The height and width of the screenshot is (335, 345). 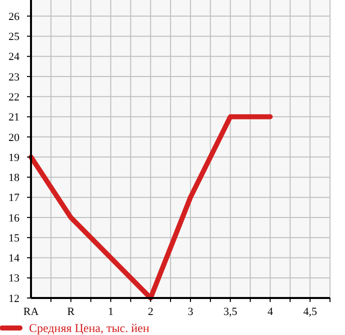 I want to click on x-tick-label: 4,5, so click(x=310, y=312).